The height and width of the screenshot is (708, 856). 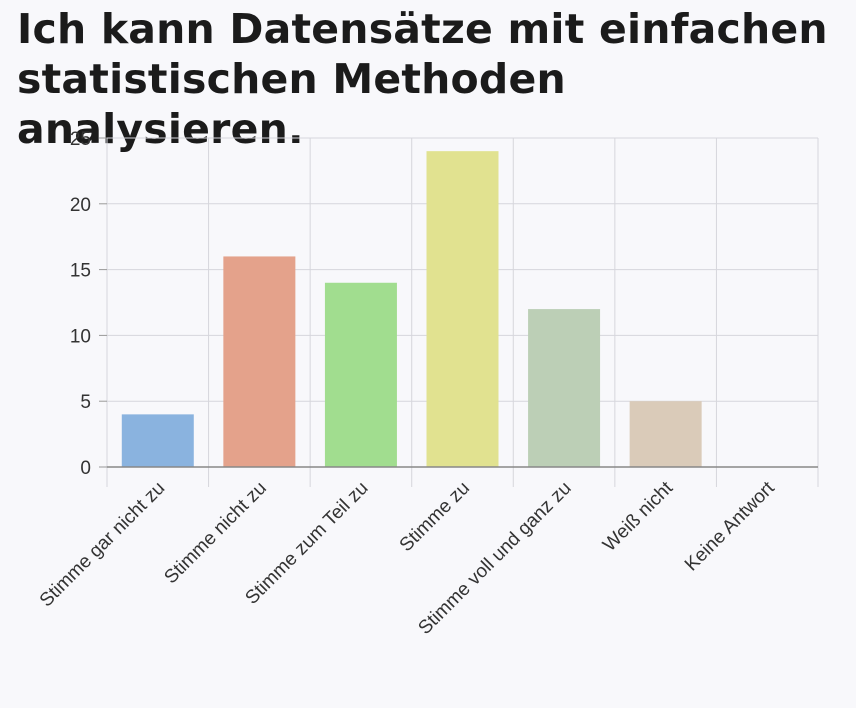 I want to click on x-category-label: Stimme zu, so click(x=435, y=517).